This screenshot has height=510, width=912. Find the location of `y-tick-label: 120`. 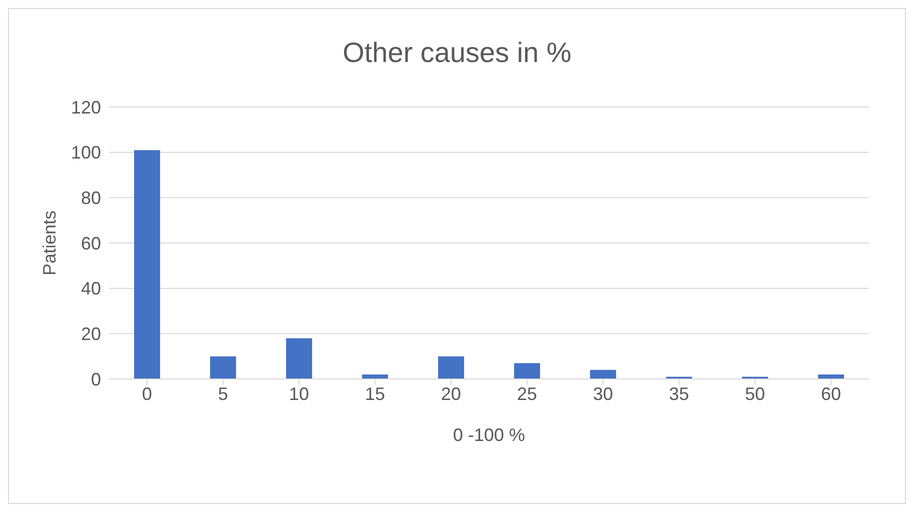

y-tick-label: 120 is located at coordinates (85, 107).